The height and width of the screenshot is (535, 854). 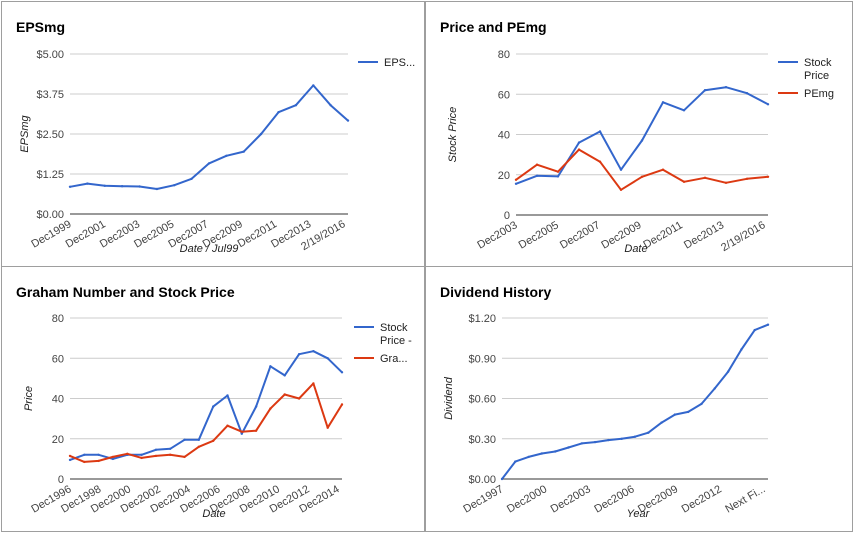 What do you see at coordinates (662, 235) in the screenshot?
I see `x-tick-label: Dec2011` at bounding box center [662, 235].